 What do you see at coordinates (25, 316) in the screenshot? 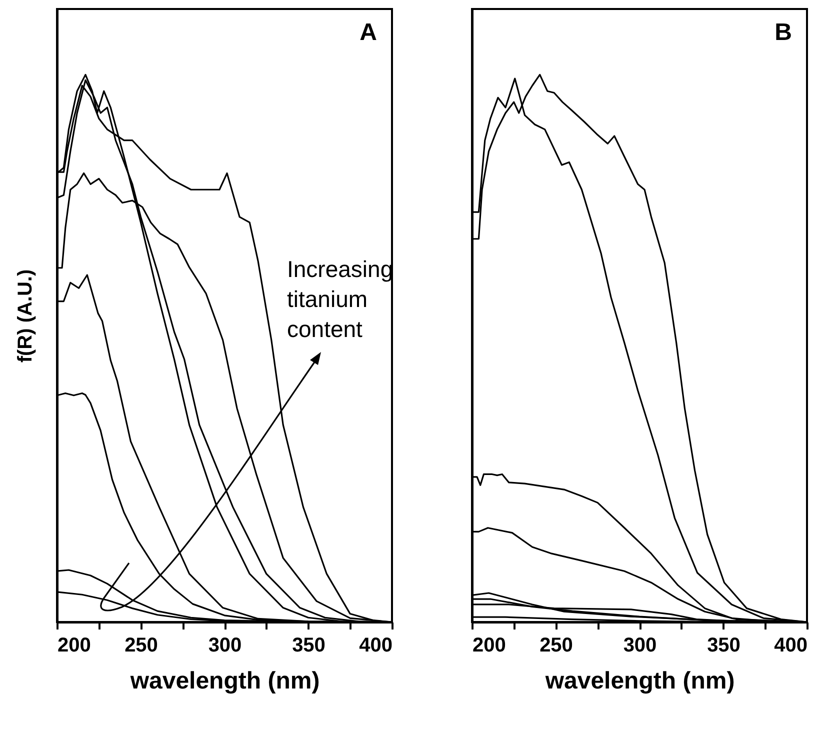
I see `y-axis-title: f(R) (A.U.)` at bounding box center [25, 316].